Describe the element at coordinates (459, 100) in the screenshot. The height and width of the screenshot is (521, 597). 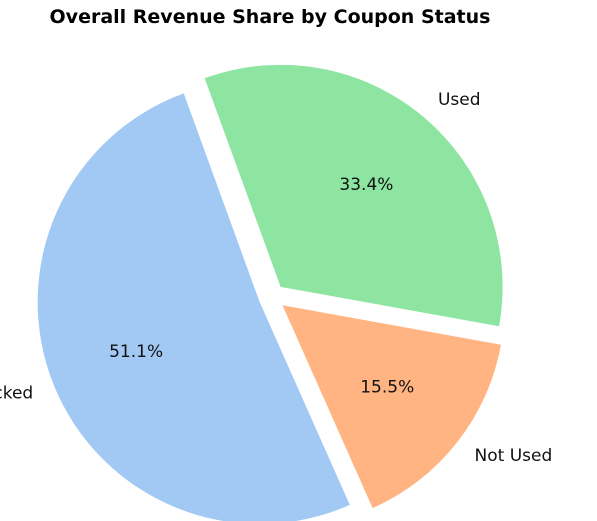
I see `pie-category-label: Used` at that location.